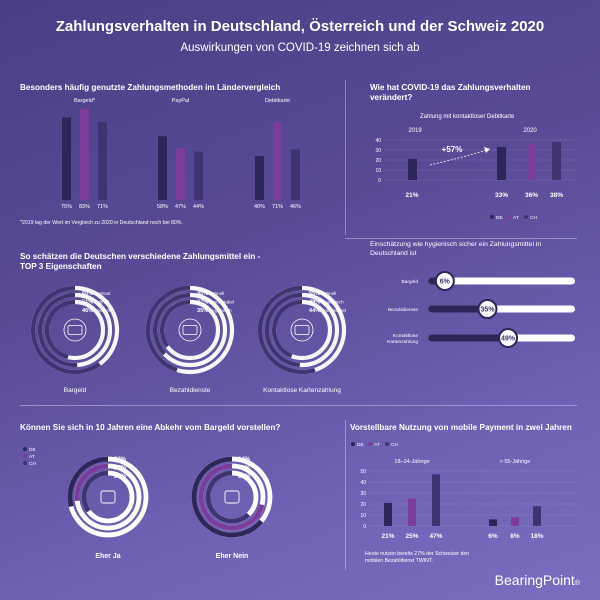 This screenshot has height=600, width=600. I want to click on brand-text: BearingPoint, so click(534, 580).